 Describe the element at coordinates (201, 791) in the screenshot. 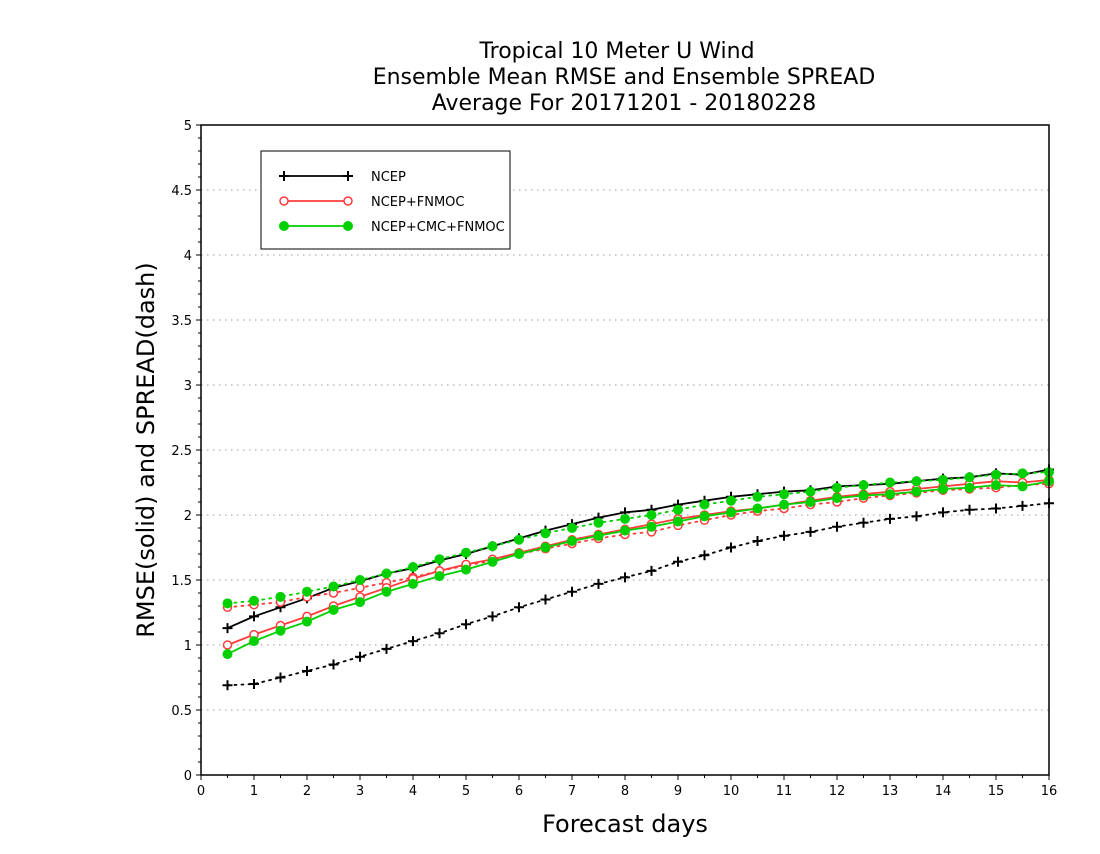

I see `x-tick-label: 0` at that location.